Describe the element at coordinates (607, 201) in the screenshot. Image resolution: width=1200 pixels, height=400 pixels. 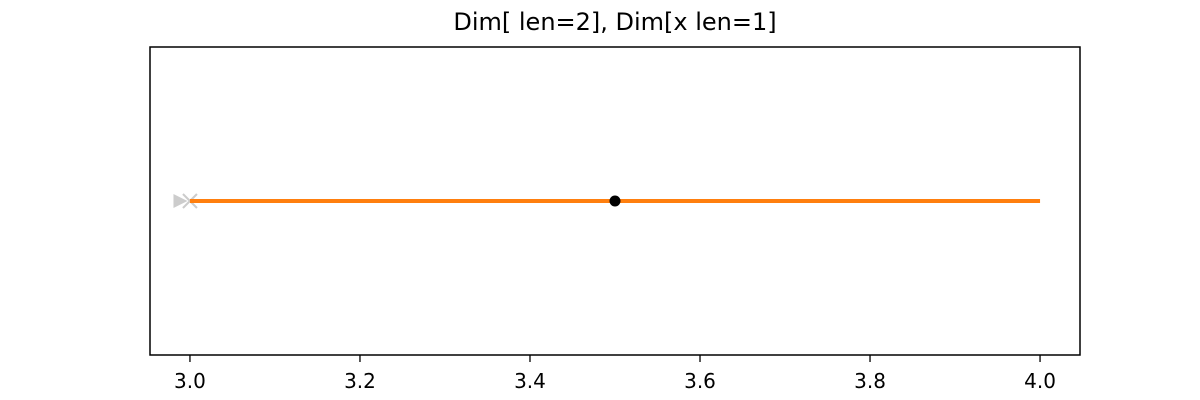
I see `plot-area` at that location.